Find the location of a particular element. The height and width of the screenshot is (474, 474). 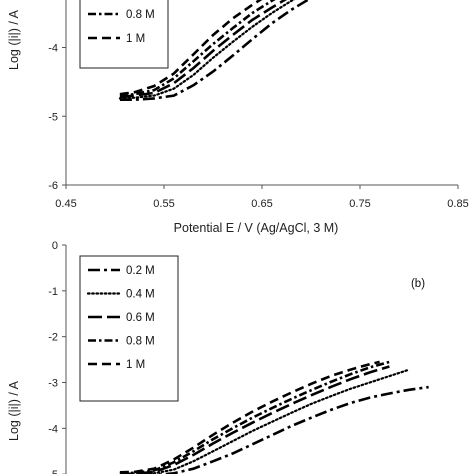

b-legend-label: 0.8 M is located at coordinates (140, 342).